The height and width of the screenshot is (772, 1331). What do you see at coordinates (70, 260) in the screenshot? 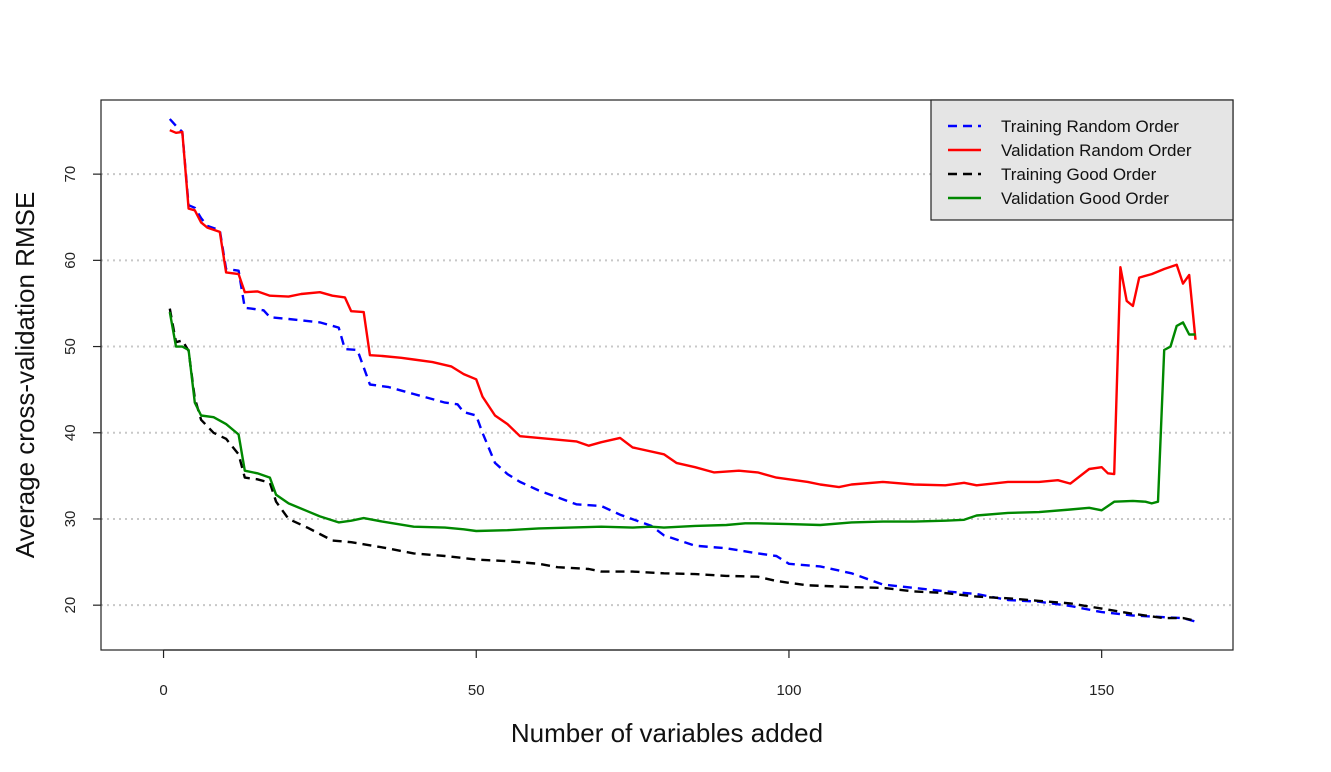
I see `y-tick-label: 60` at bounding box center [70, 260].